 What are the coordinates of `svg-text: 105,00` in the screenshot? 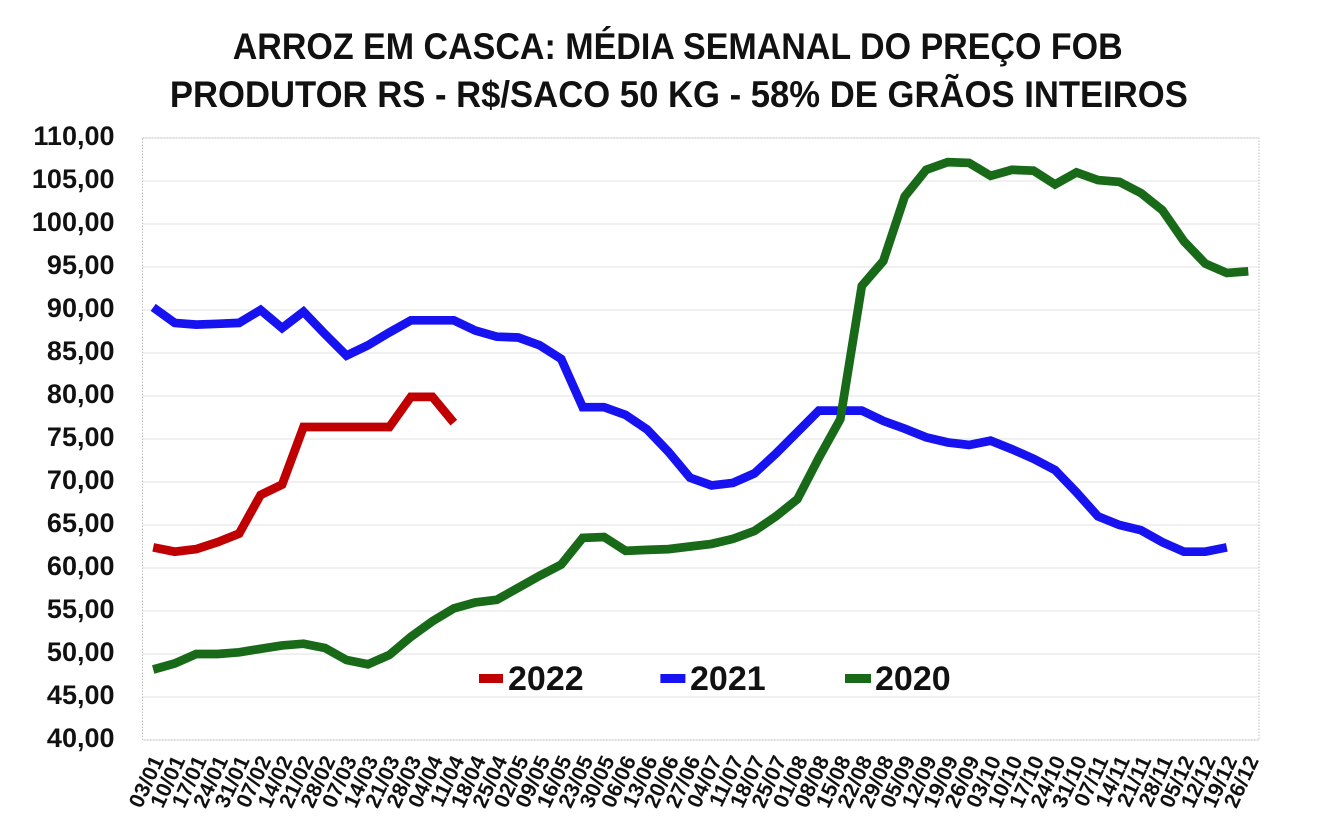 It's located at (73, 179).